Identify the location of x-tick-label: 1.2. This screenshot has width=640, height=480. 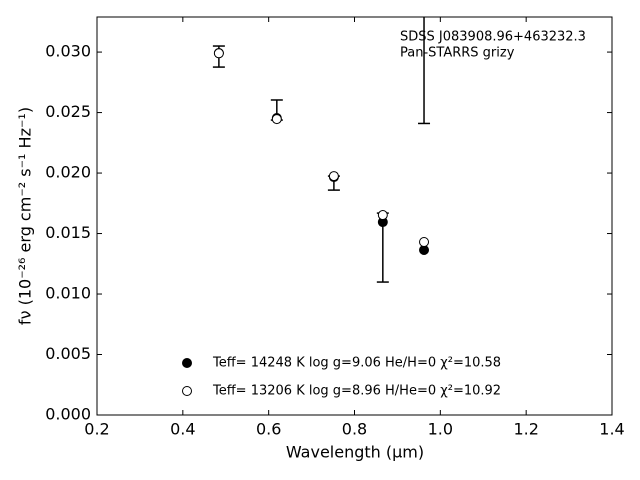
(525, 429).